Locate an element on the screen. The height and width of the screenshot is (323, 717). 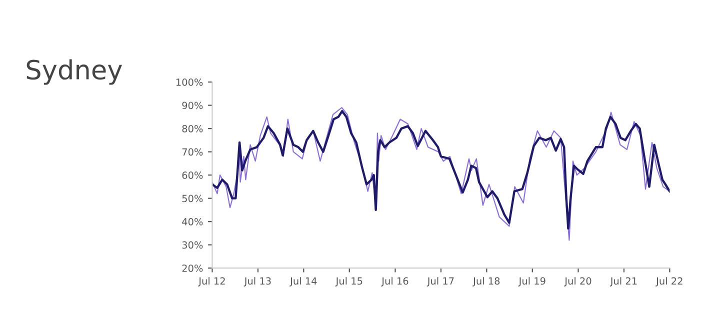
x-tick-label: Jul 14 is located at coordinates (303, 281).